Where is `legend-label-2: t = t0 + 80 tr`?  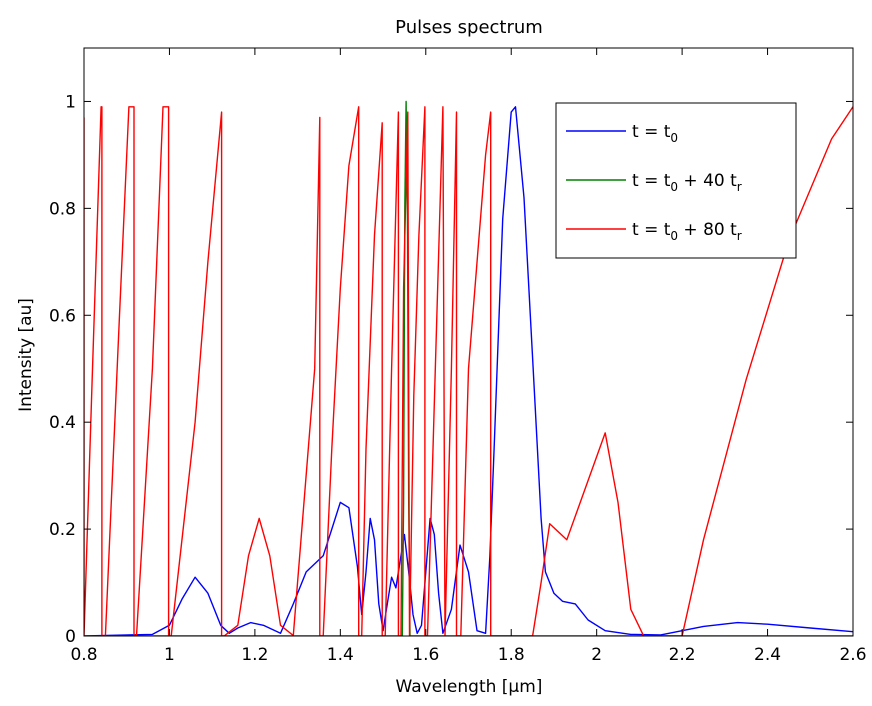
legend-label-2: t = t0 + 80 tr is located at coordinates (687, 231).